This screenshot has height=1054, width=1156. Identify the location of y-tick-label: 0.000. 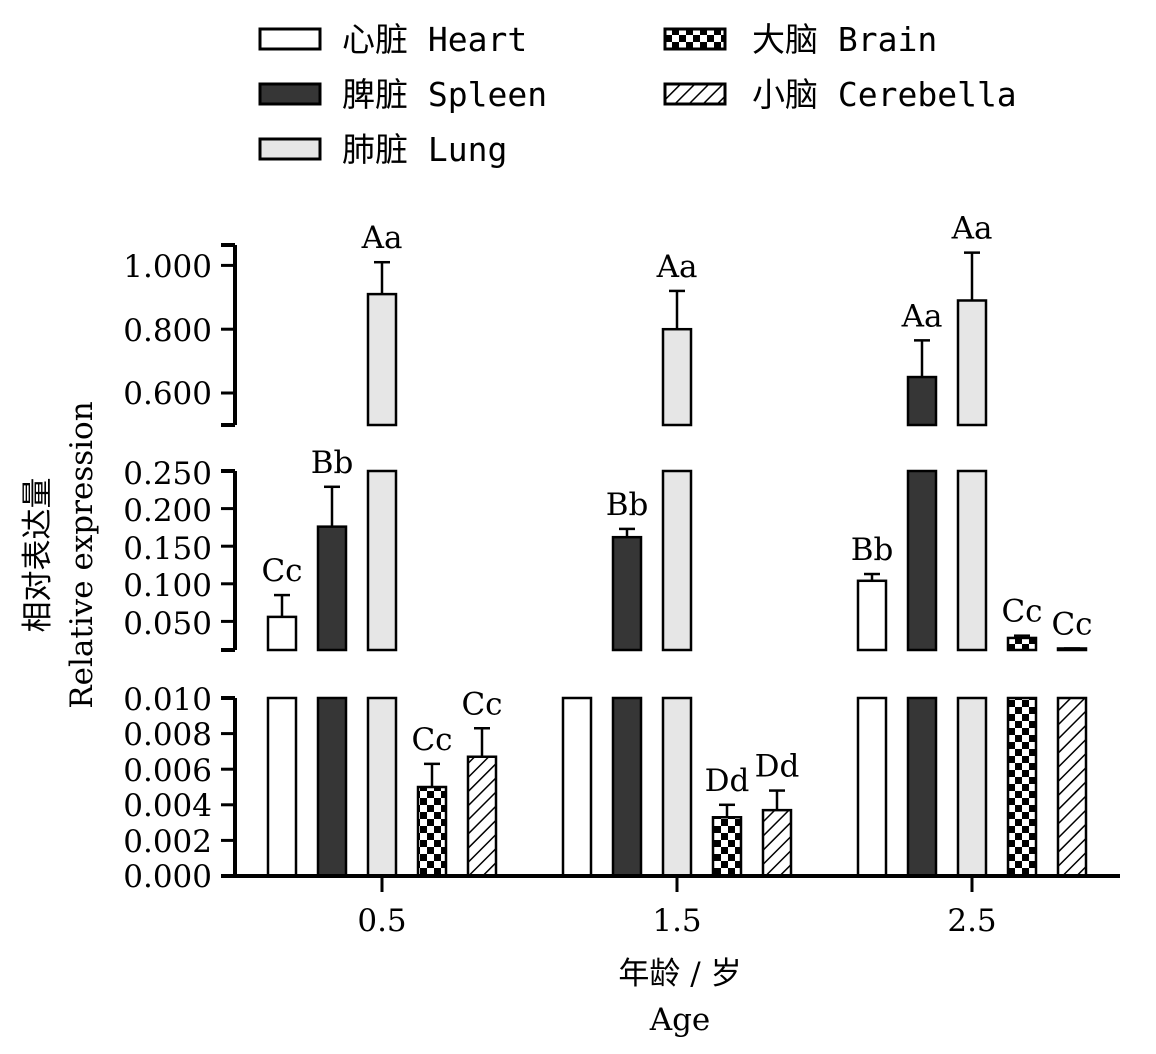
(167, 877).